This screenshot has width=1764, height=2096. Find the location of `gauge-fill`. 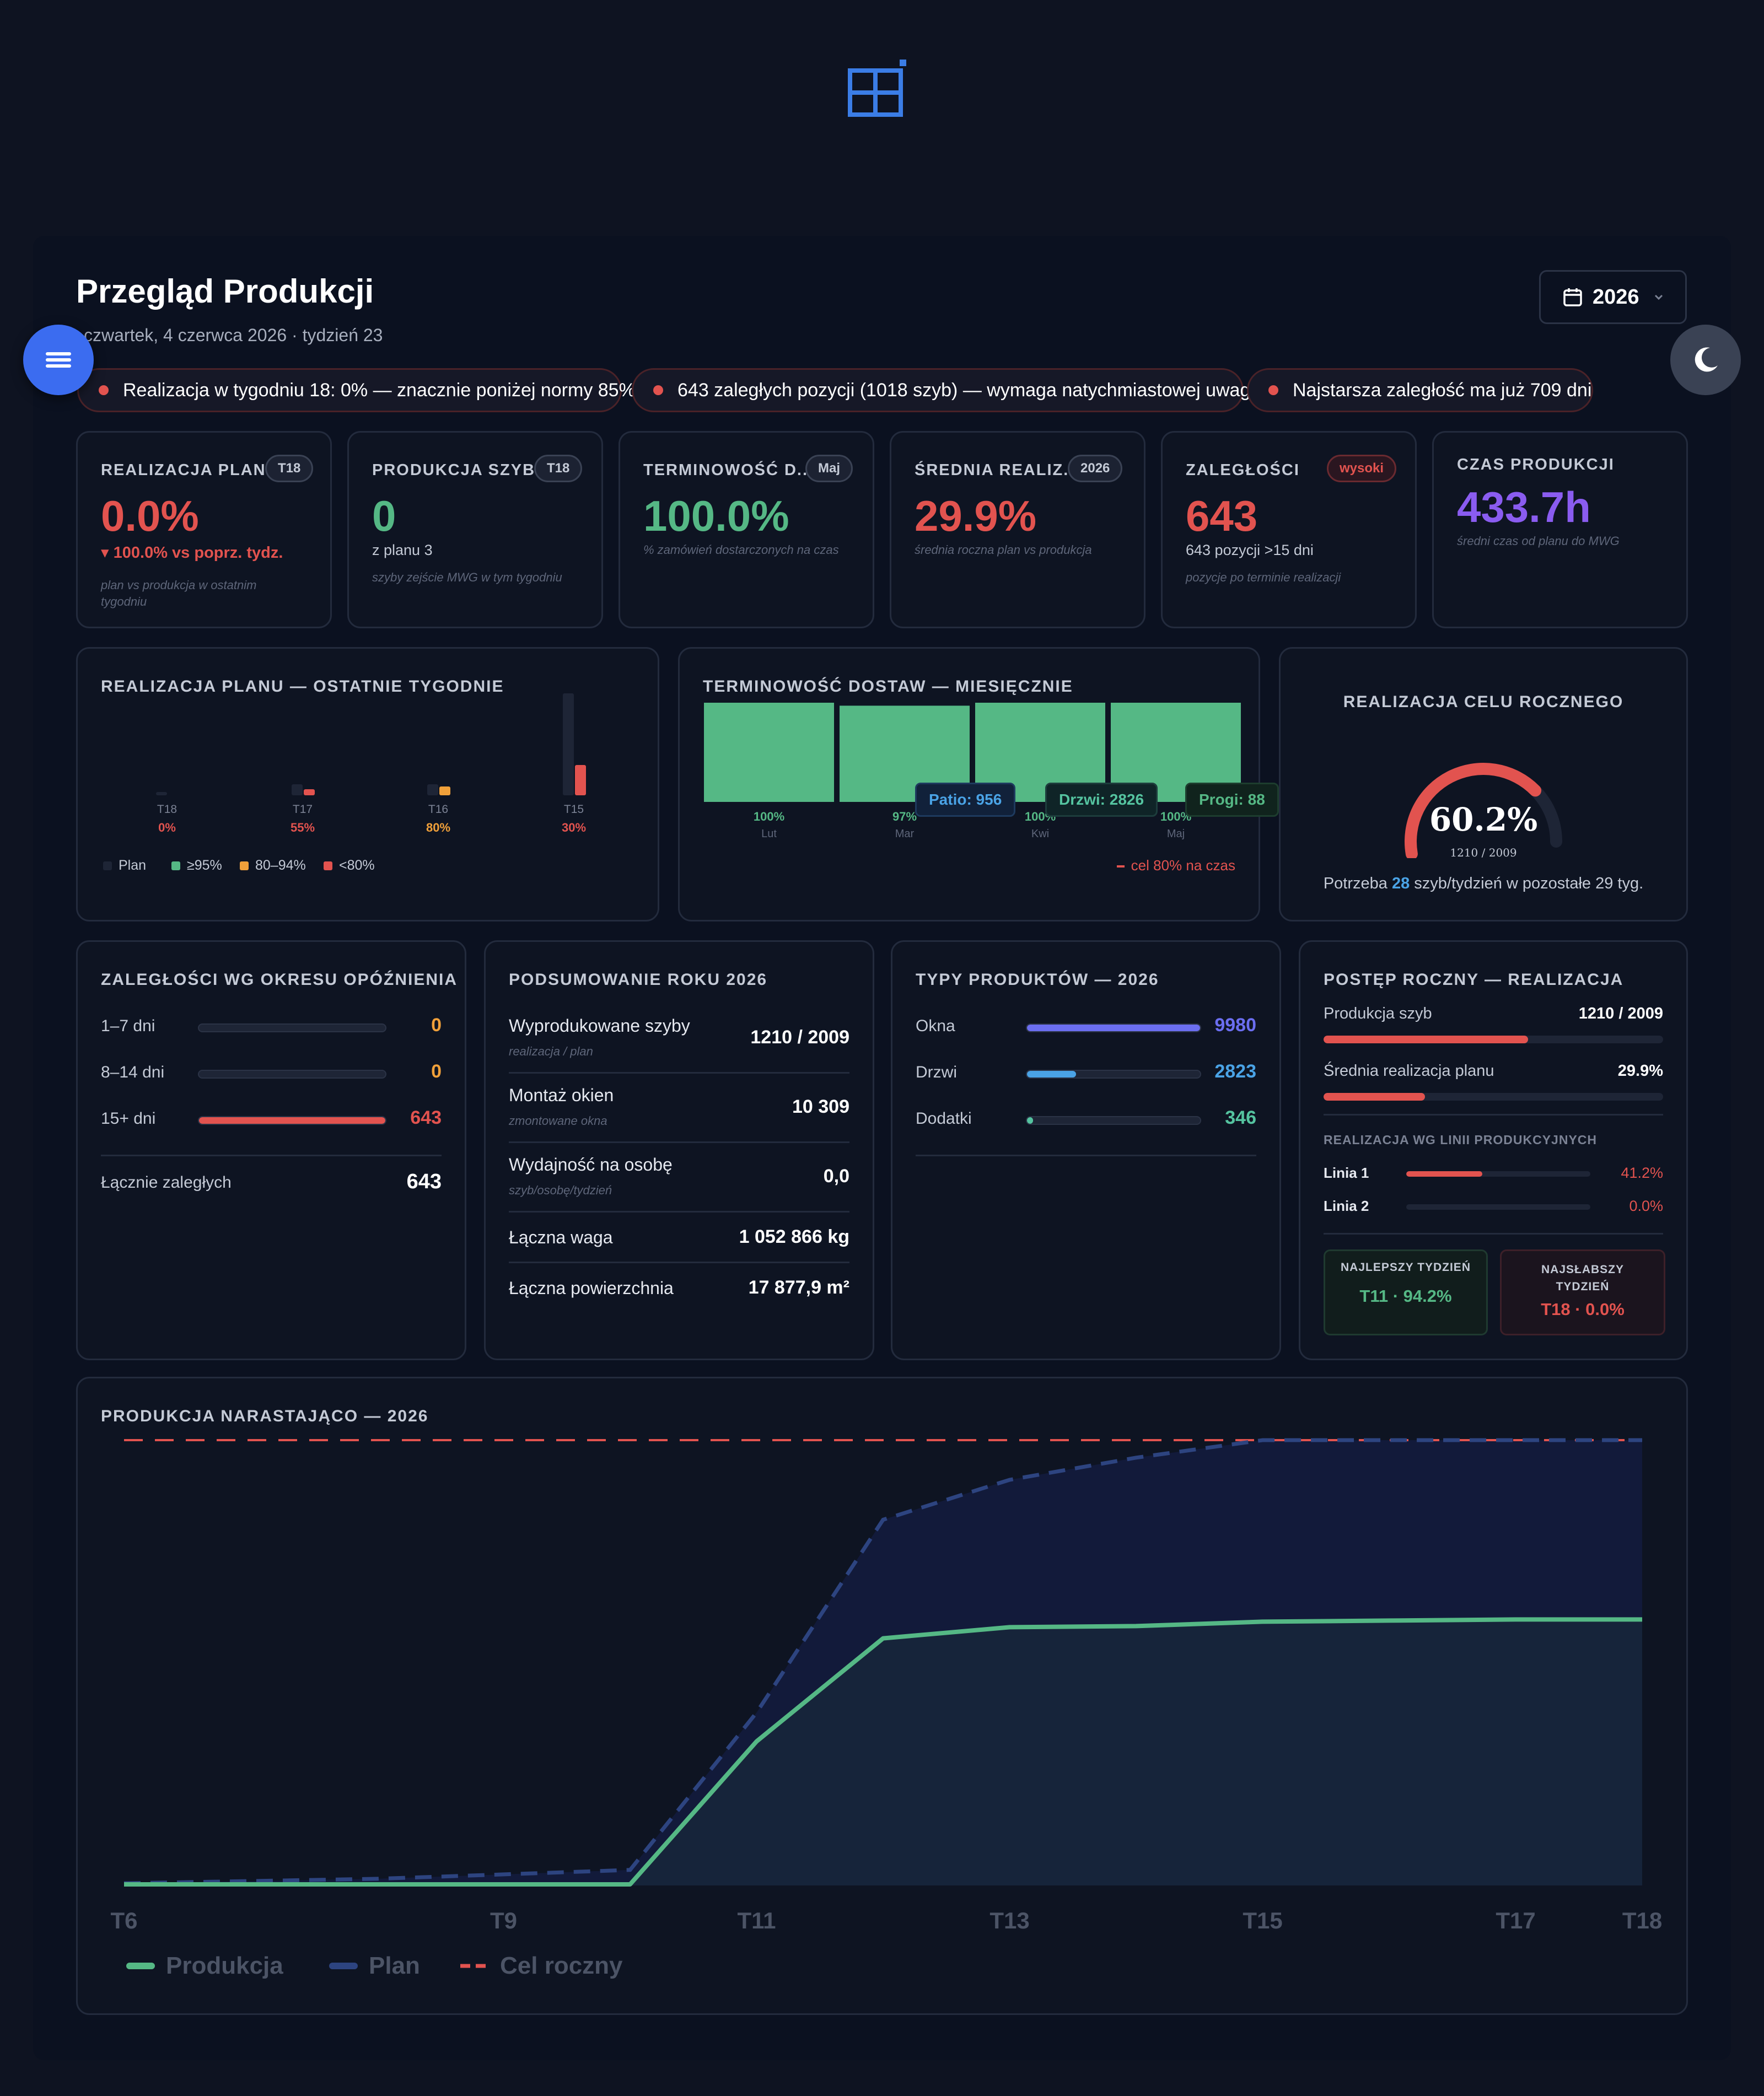

gauge-fill is located at coordinates (1474, 810).